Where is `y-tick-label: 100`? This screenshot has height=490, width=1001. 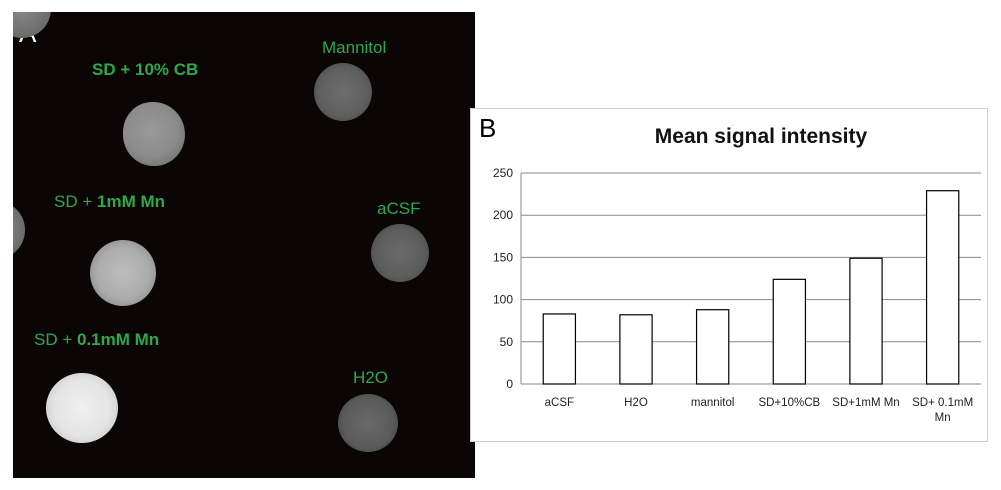
y-tick-label: 100 is located at coordinates (503, 300).